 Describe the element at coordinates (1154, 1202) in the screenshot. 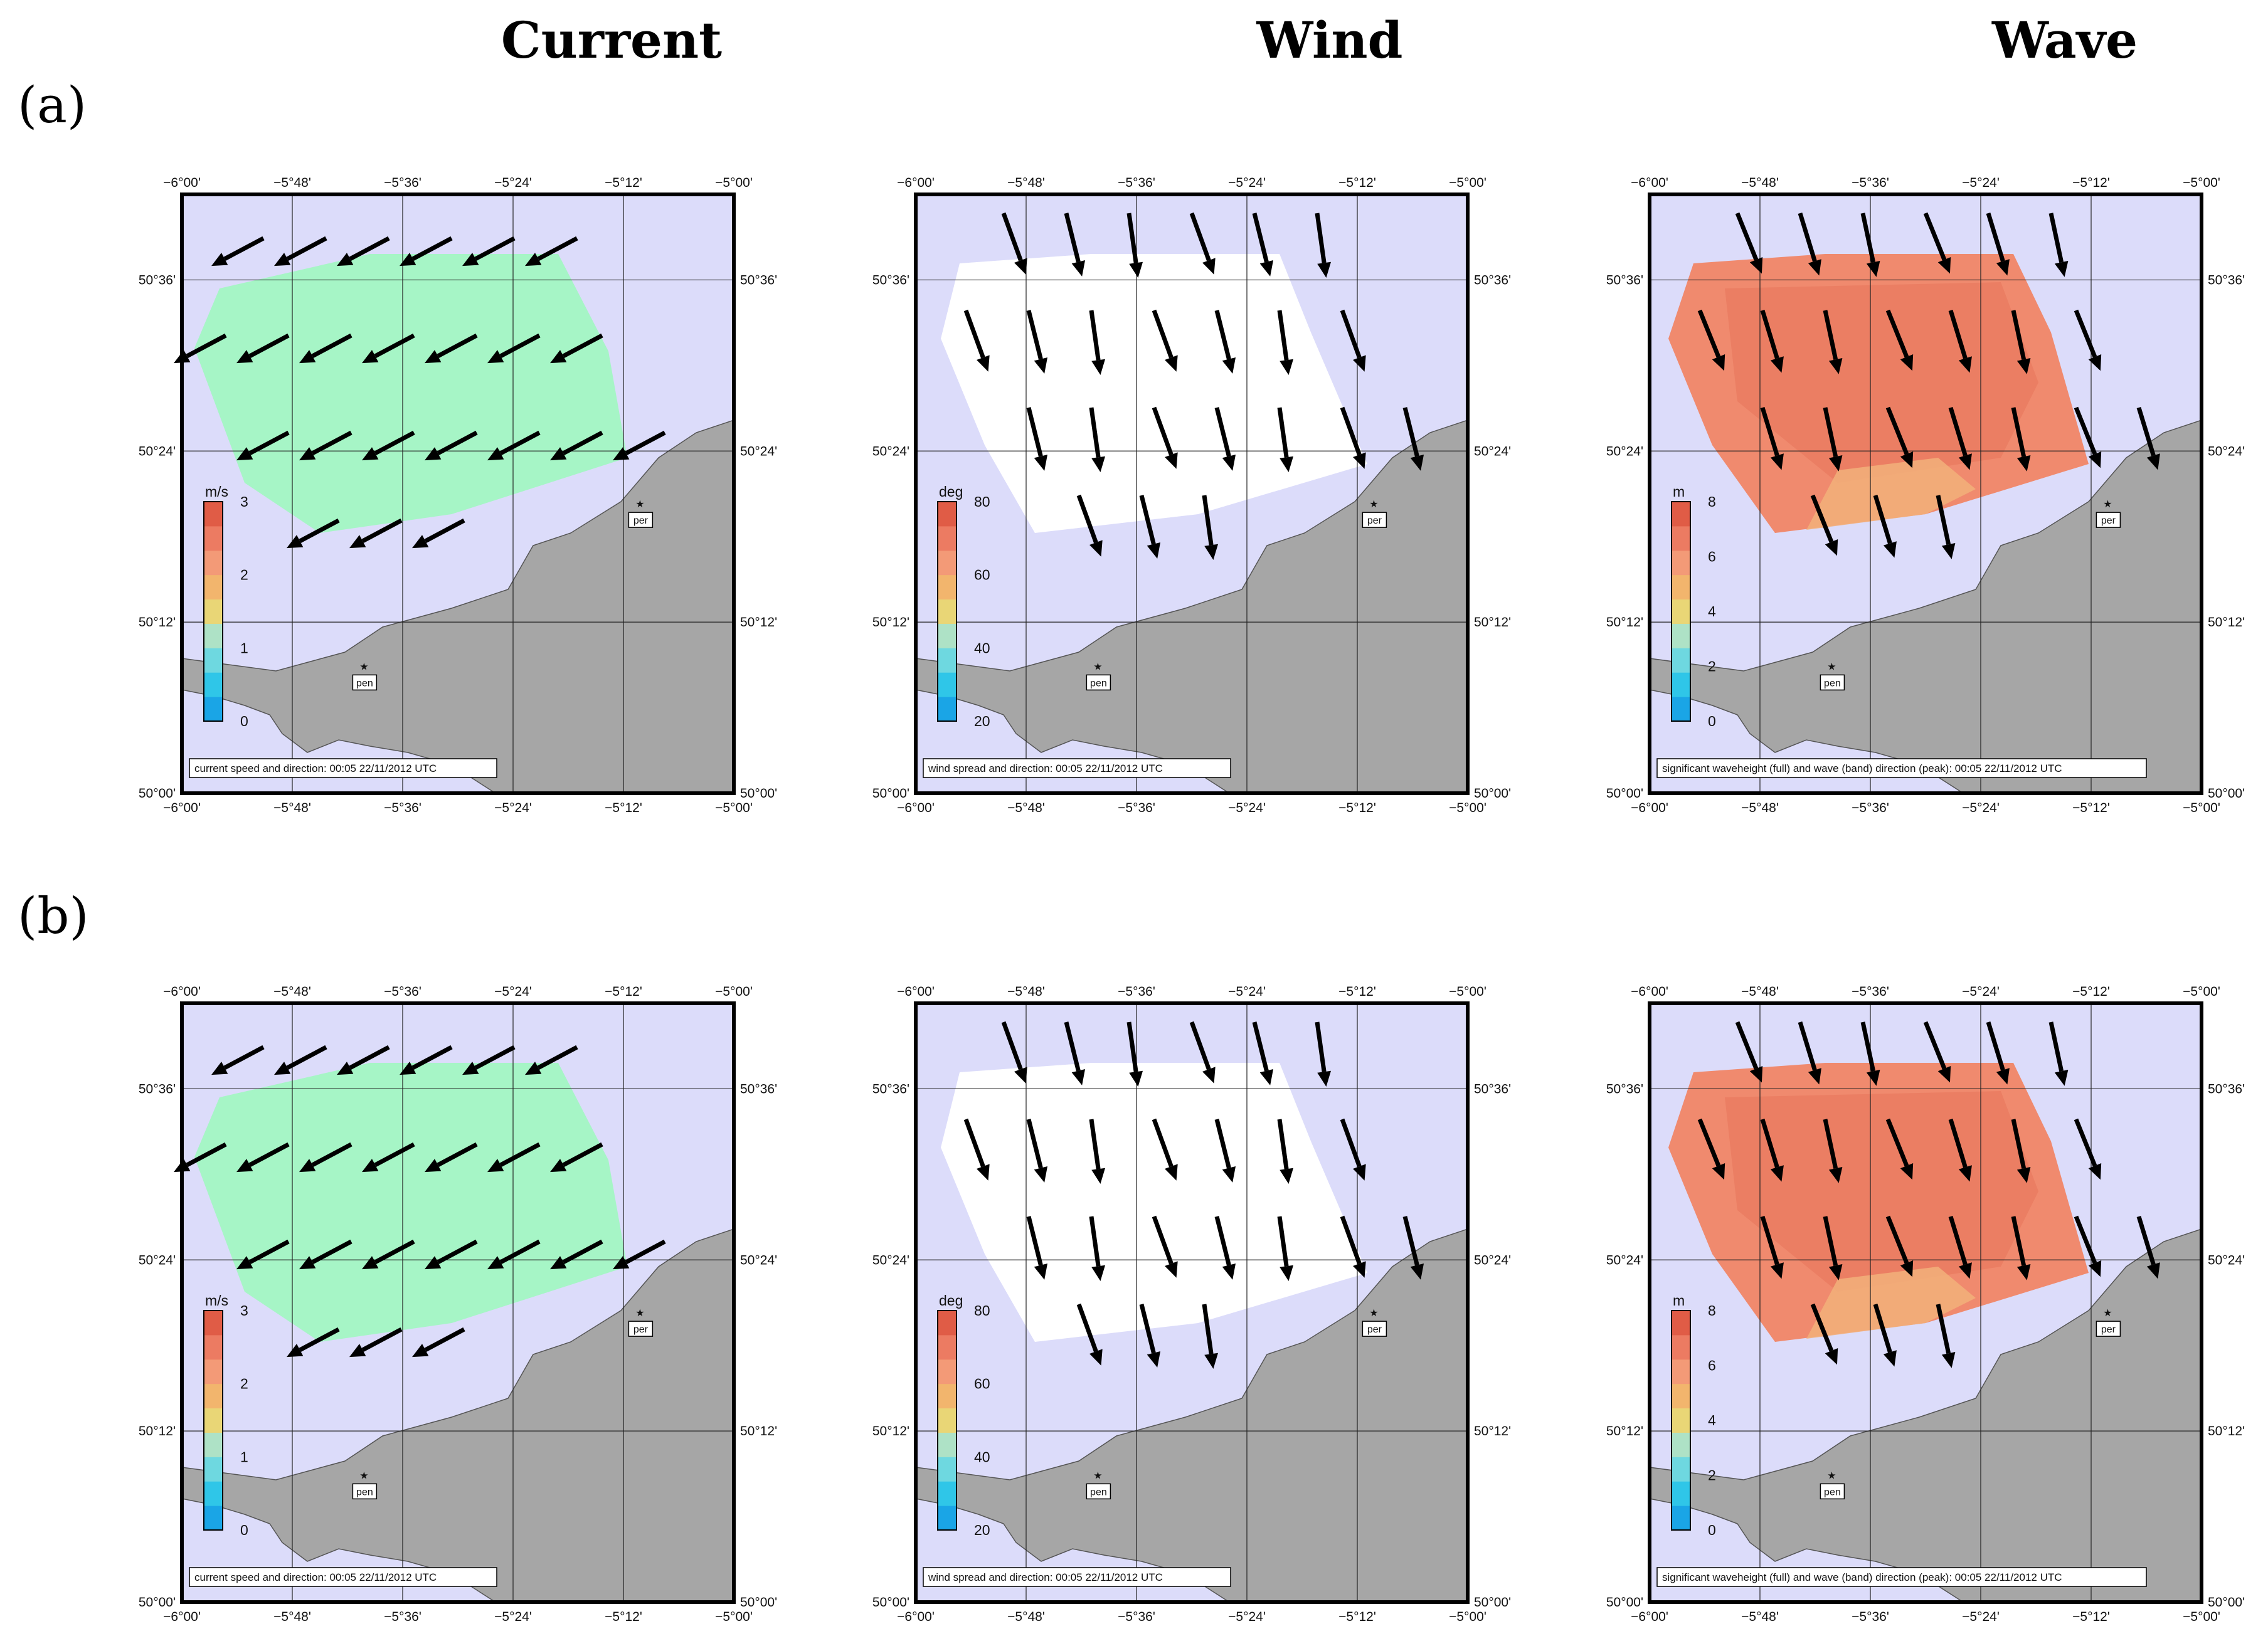

I see `wind-field-area` at that location.